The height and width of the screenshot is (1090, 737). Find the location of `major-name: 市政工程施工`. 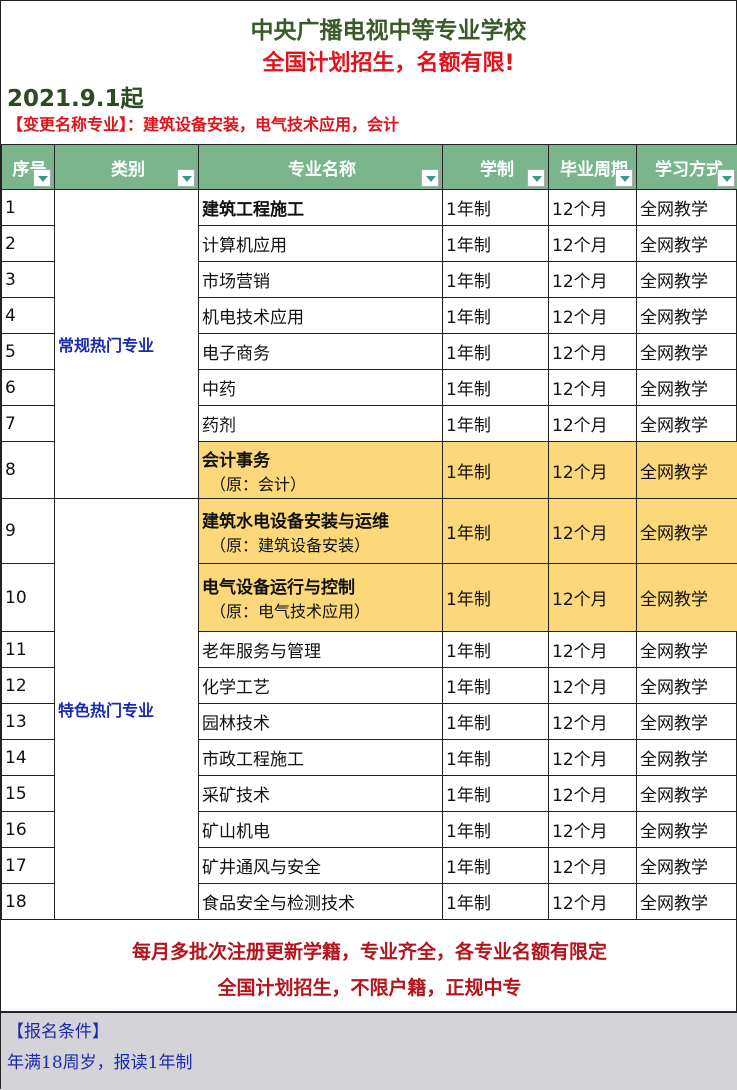

major-name: 市政工程施工 is located at coordinates (321, 758).